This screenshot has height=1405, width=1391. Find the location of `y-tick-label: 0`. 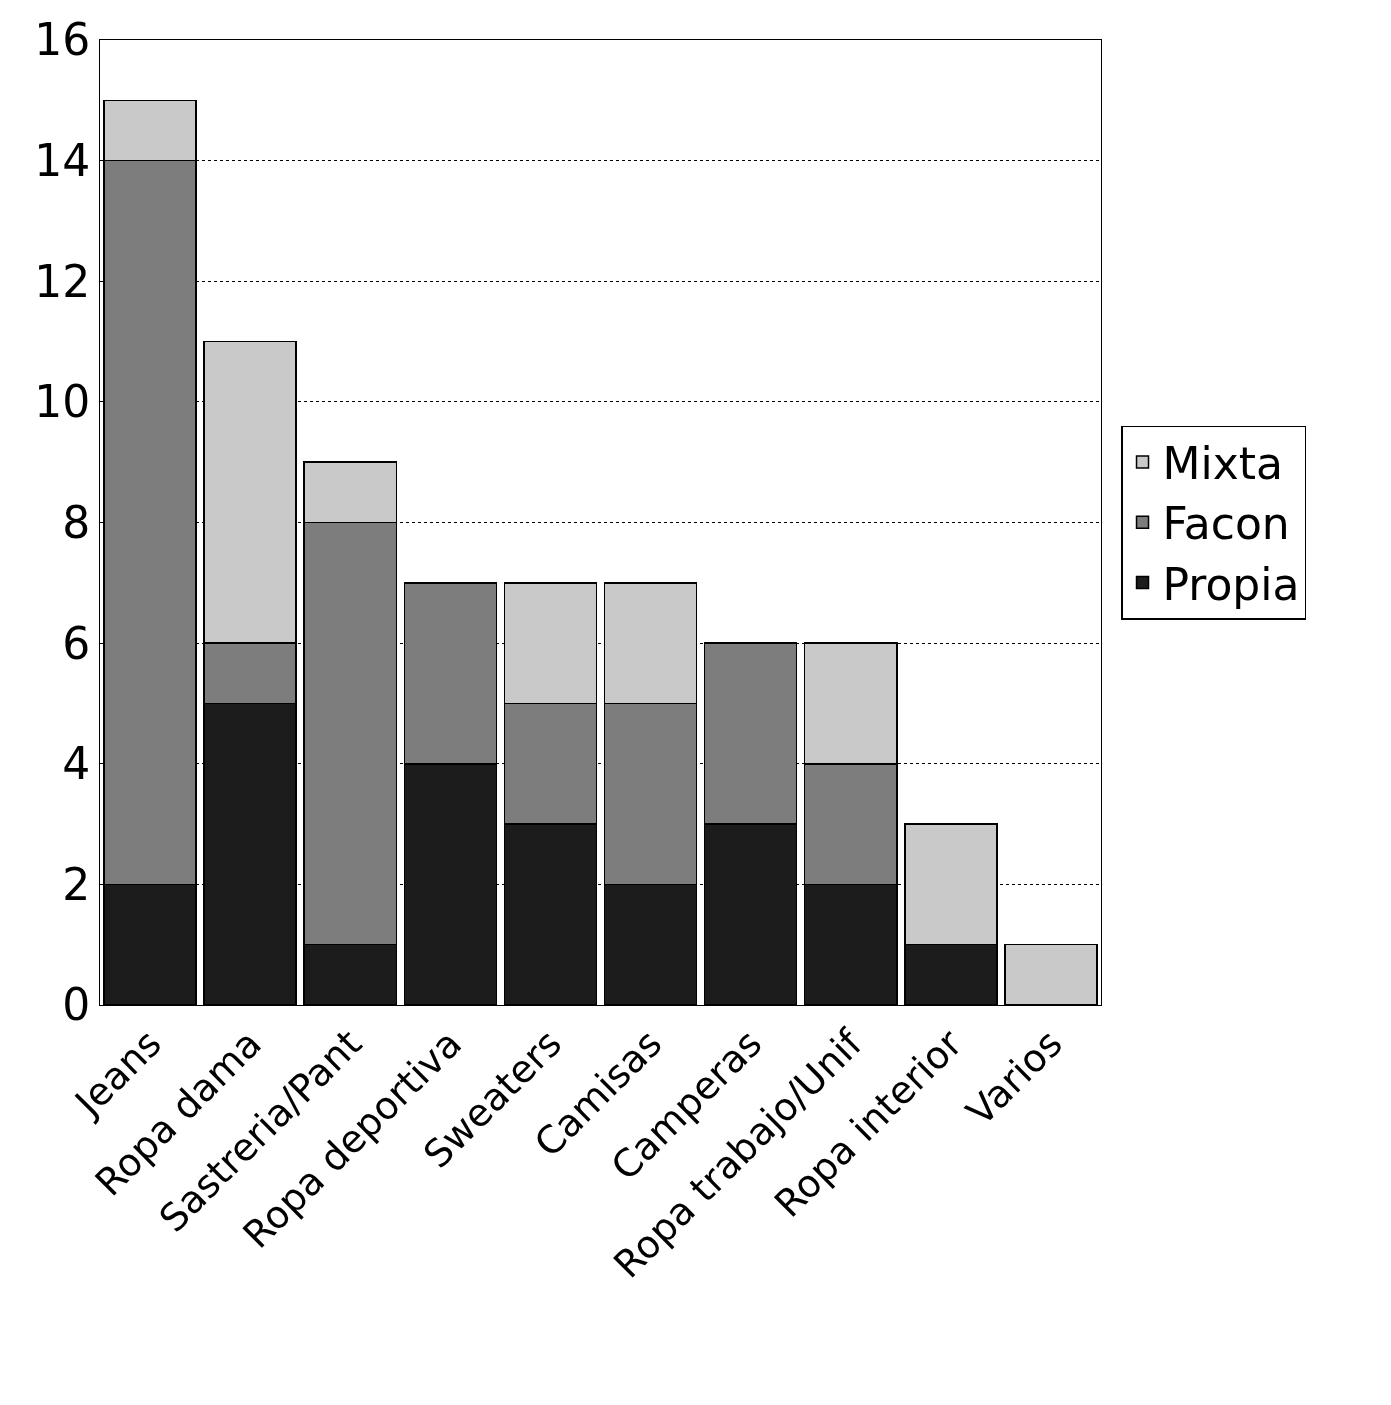

y-tick-label: 0 is located at coordinates (76, 1005).